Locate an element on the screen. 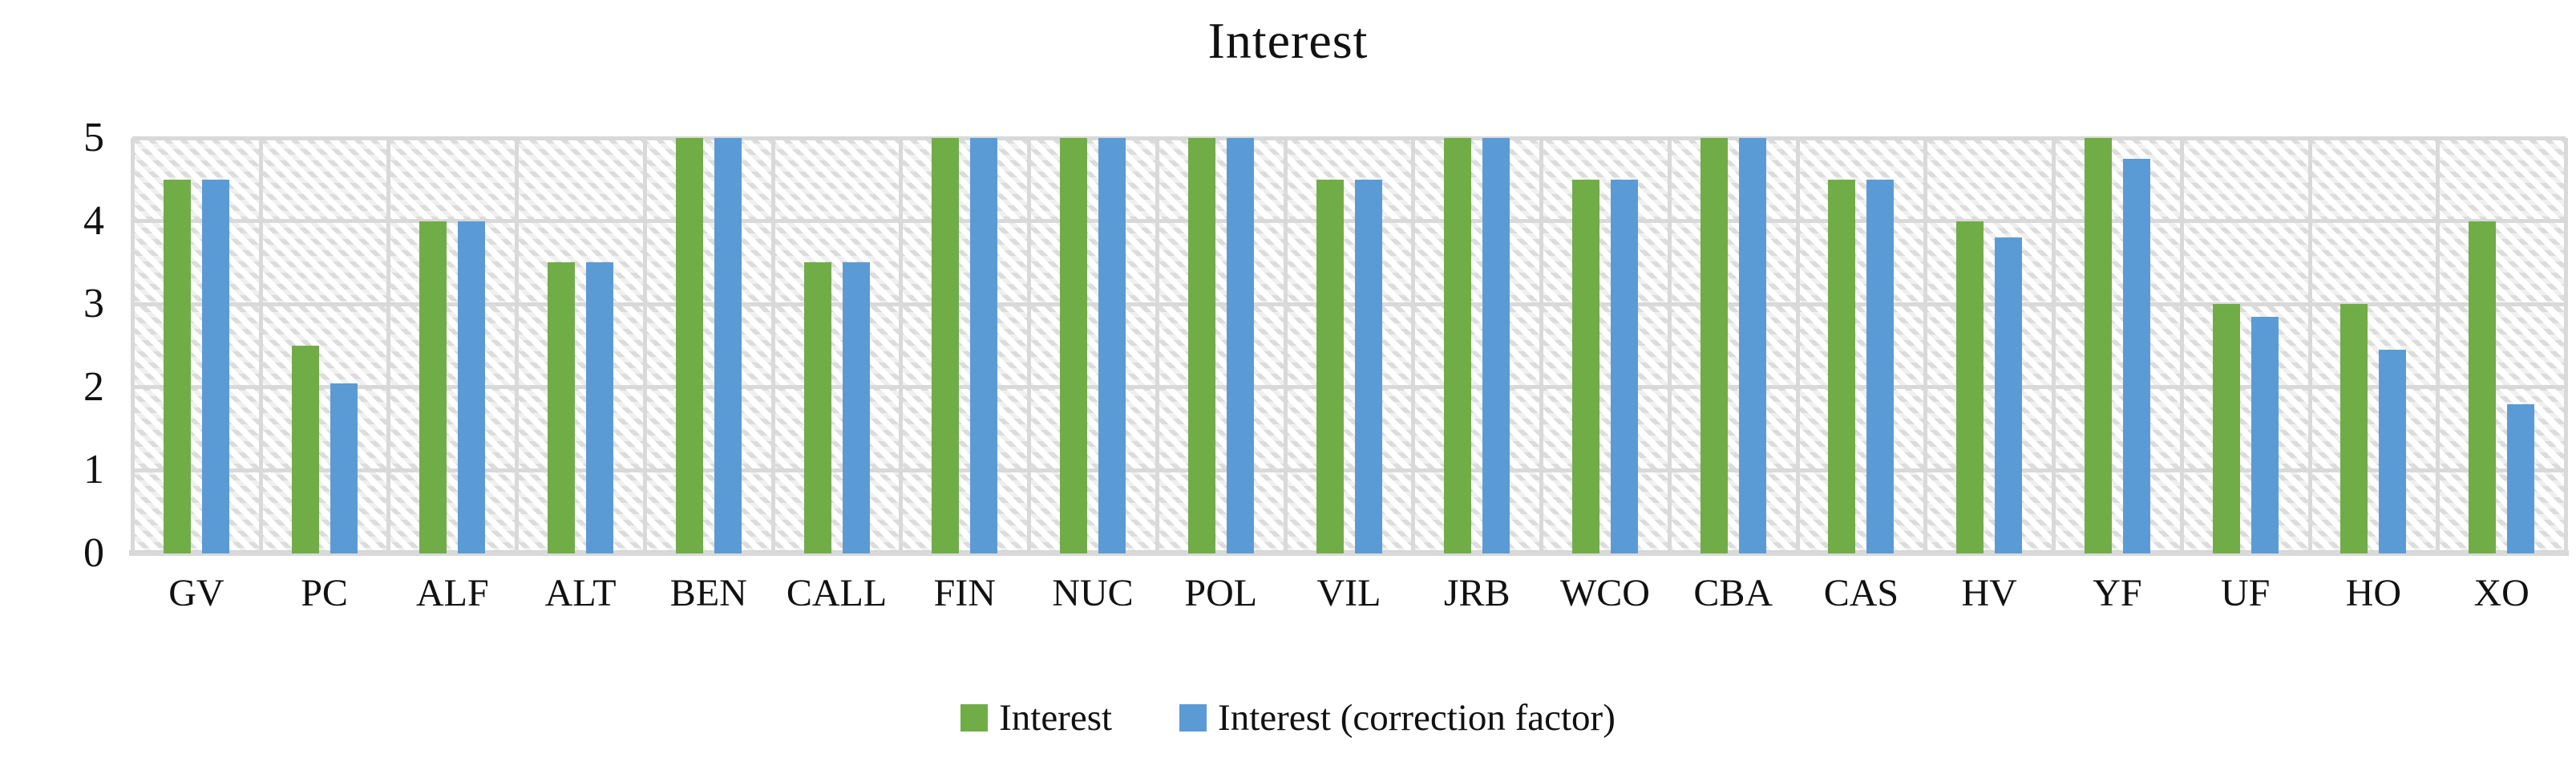 This screenshot has height=770, width=2576. bar-correction-PC is located at coordinates (344, 468).